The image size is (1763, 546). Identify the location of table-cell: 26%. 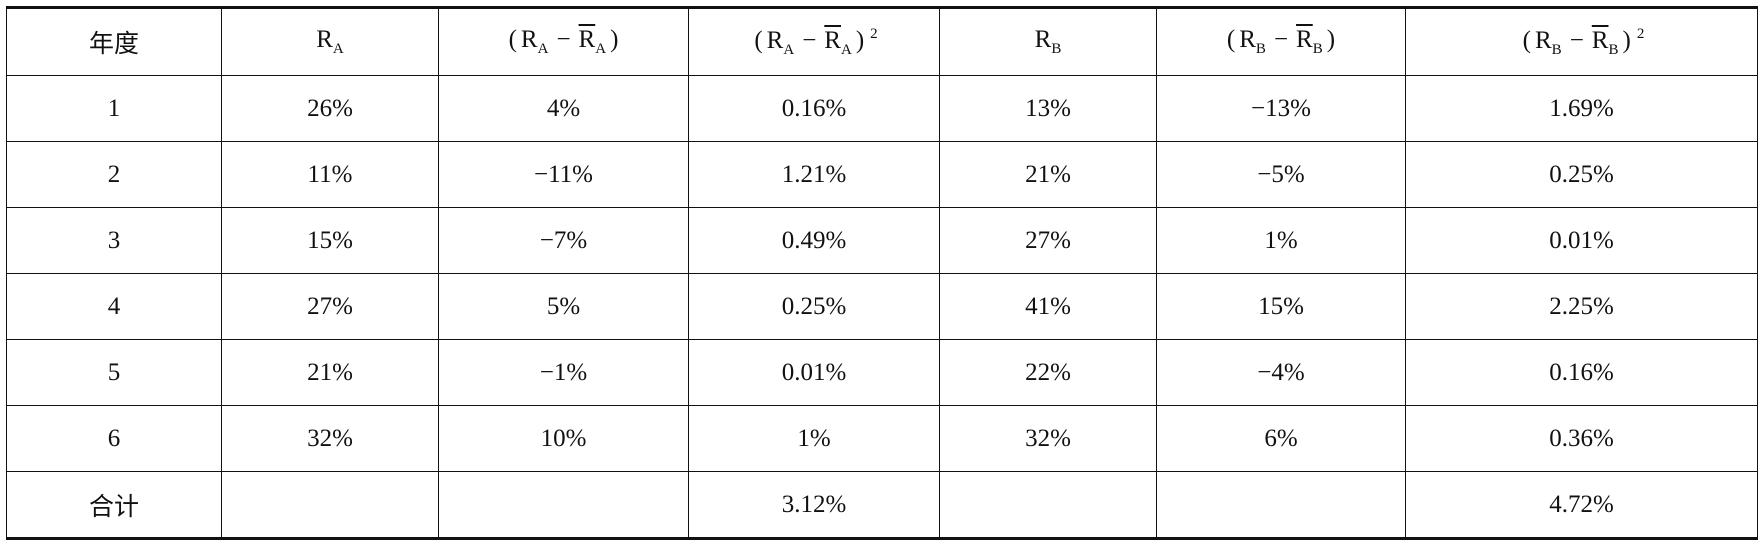
(330, 108).